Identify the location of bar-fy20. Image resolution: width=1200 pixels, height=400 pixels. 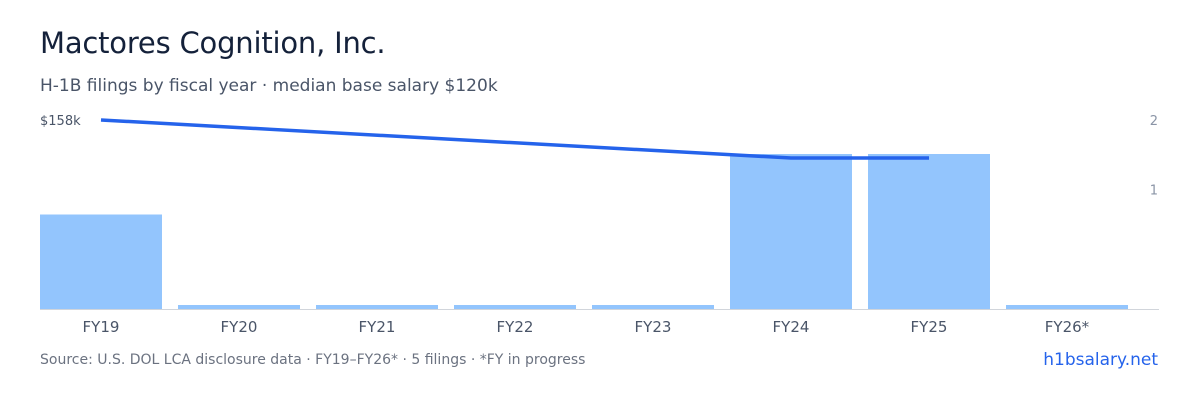
(239, 307).